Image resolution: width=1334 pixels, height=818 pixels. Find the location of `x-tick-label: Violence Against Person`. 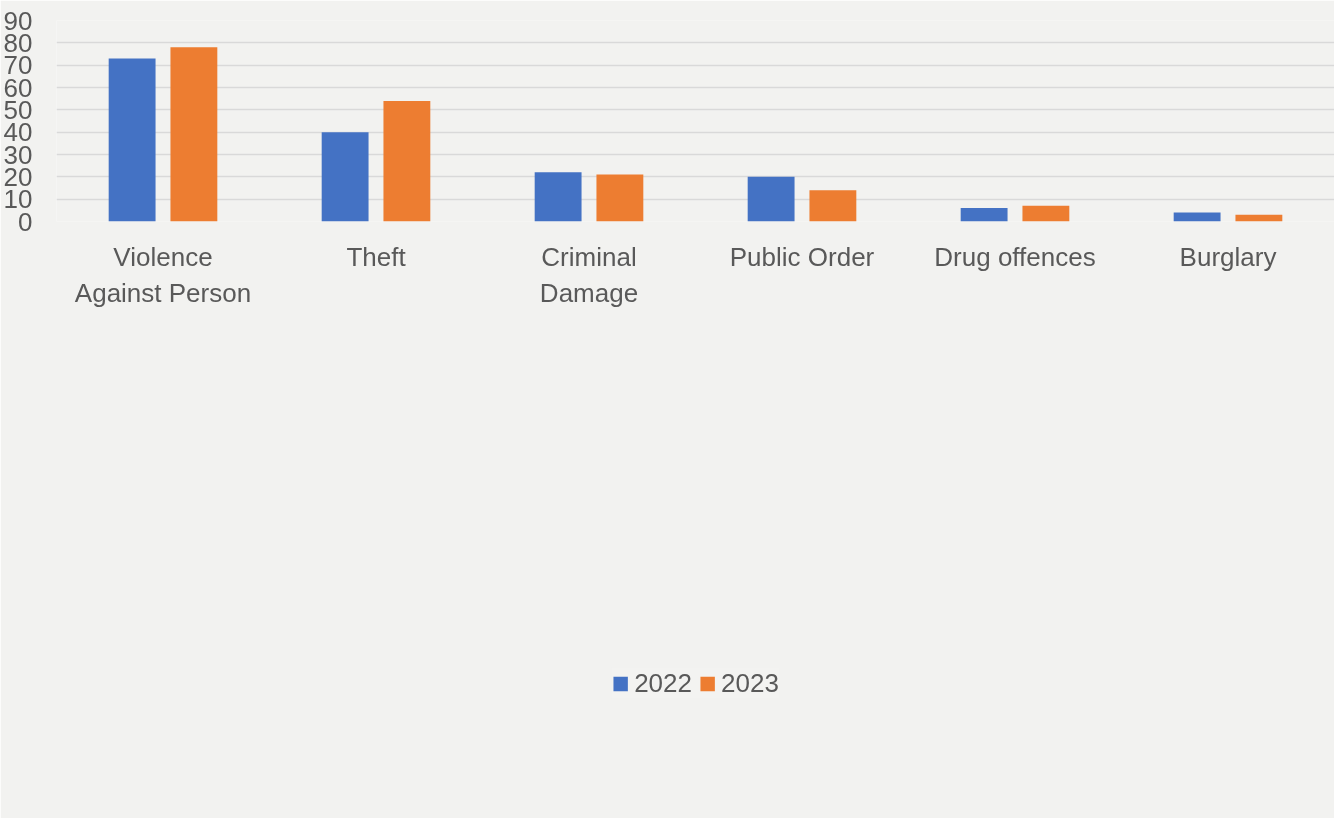

x-tick-label: Violence Against Person is located at coordinates (163, 274).